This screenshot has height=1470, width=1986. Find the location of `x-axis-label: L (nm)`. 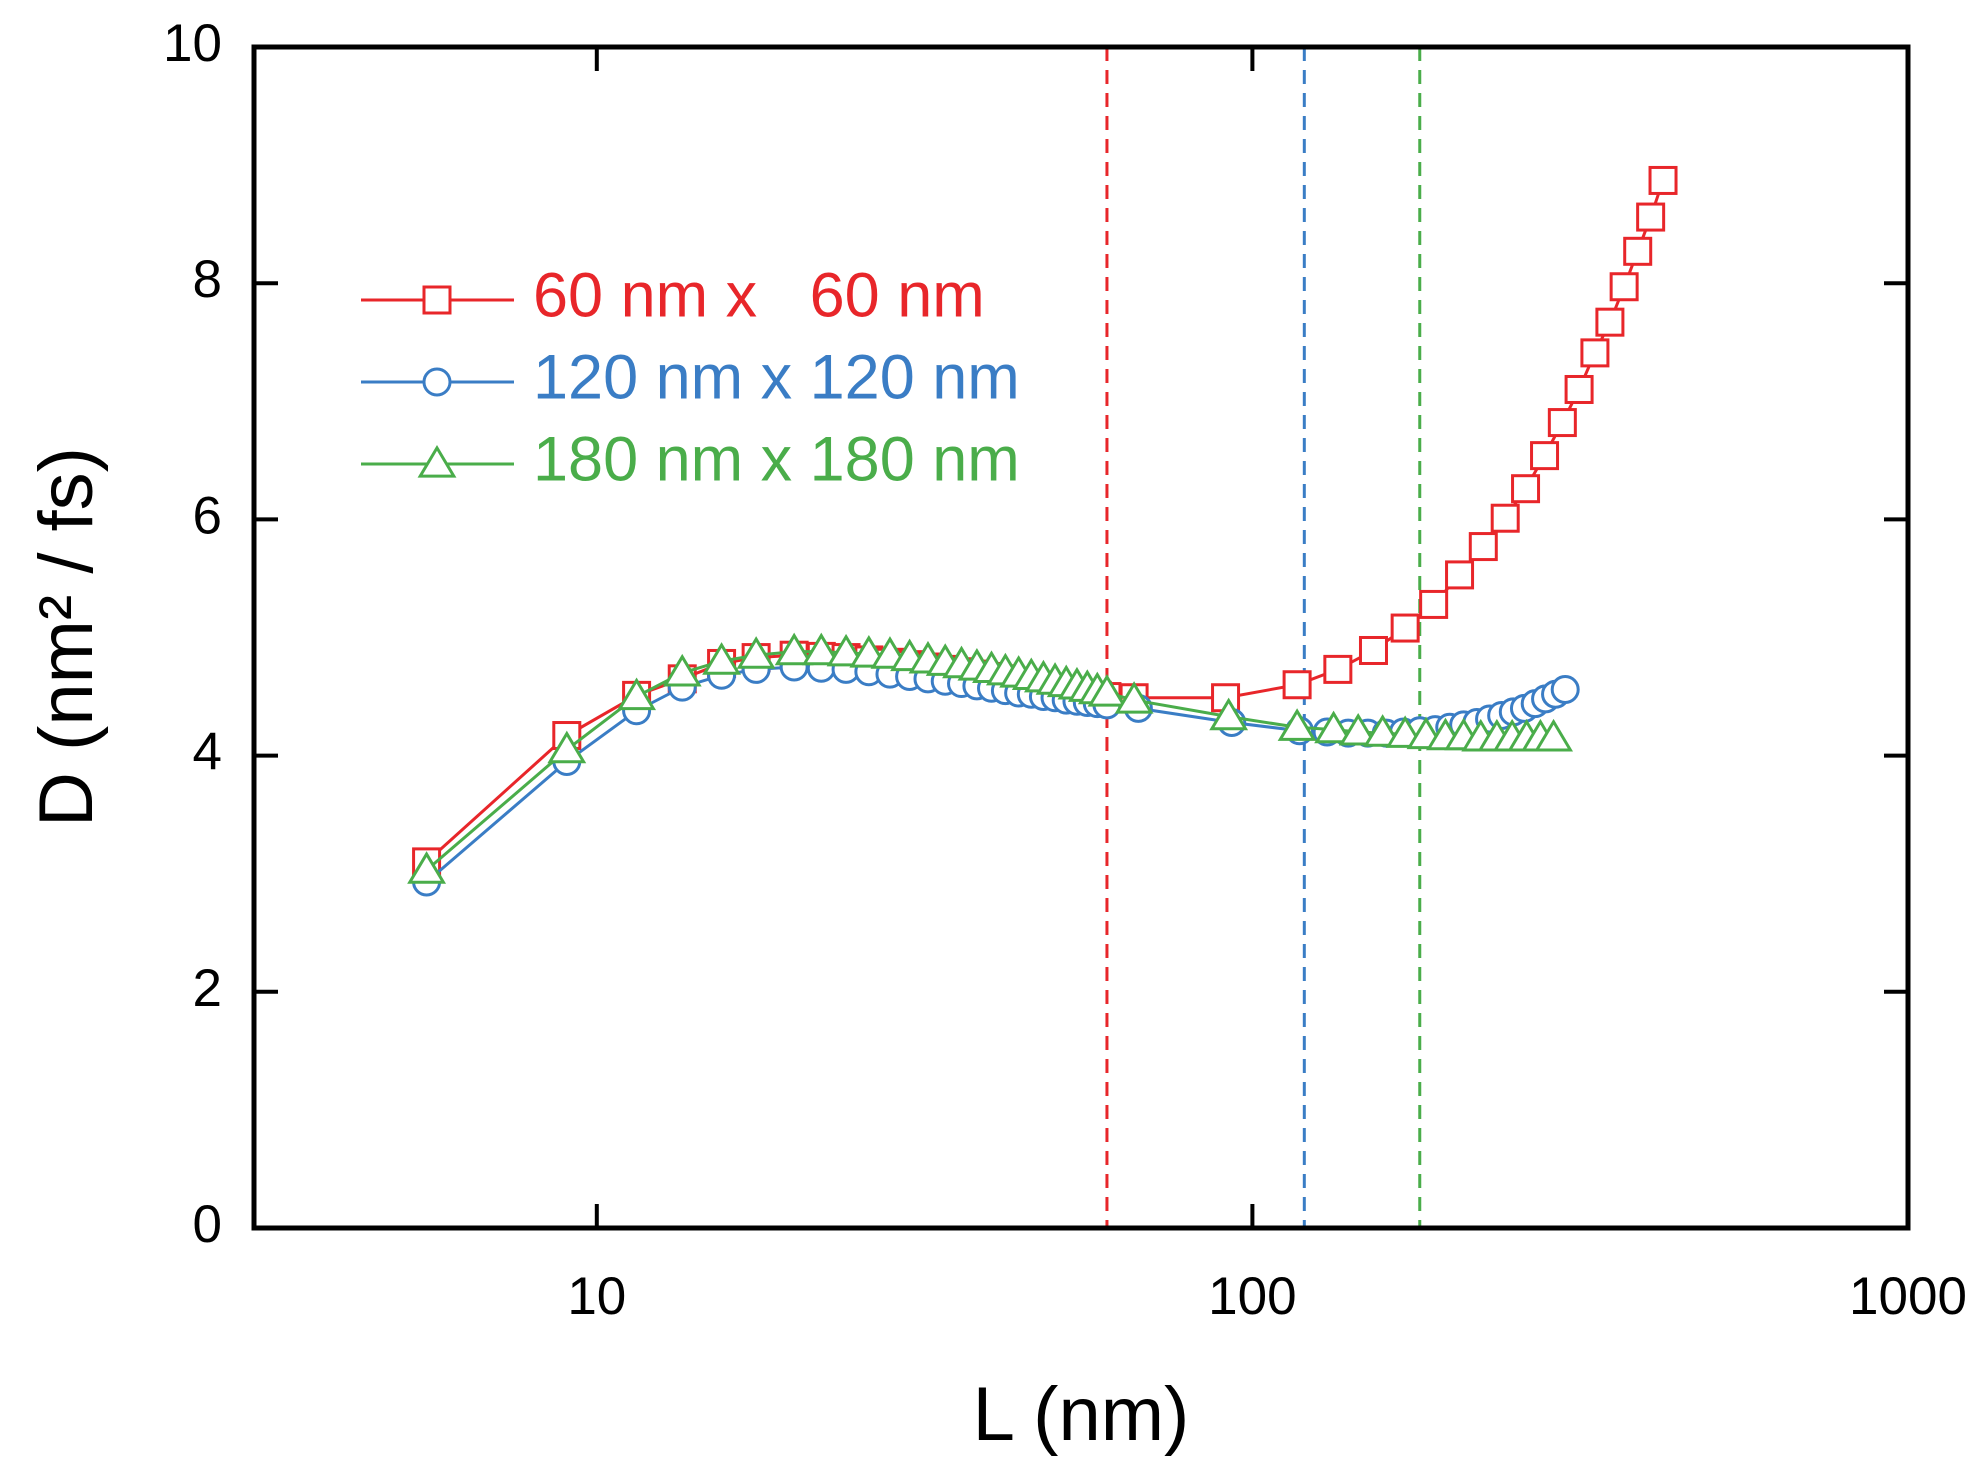

x-axis-label: L (nm) is located at coordinates (1081, 1414).